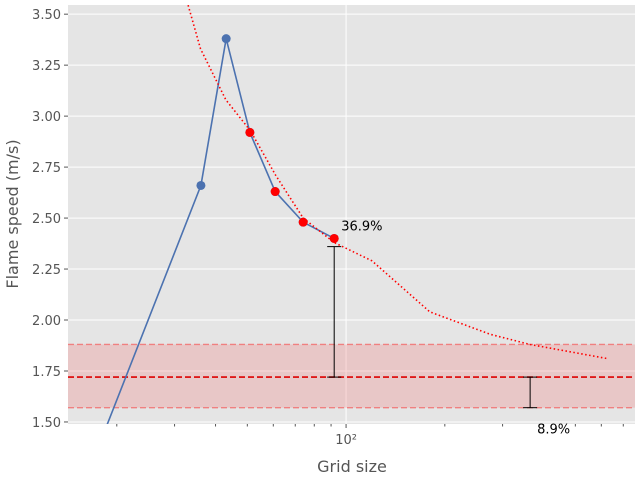  Describe the element at coordinates (46, 168) in the screenshot. I see `y-tick-label: 2.75` at that location.